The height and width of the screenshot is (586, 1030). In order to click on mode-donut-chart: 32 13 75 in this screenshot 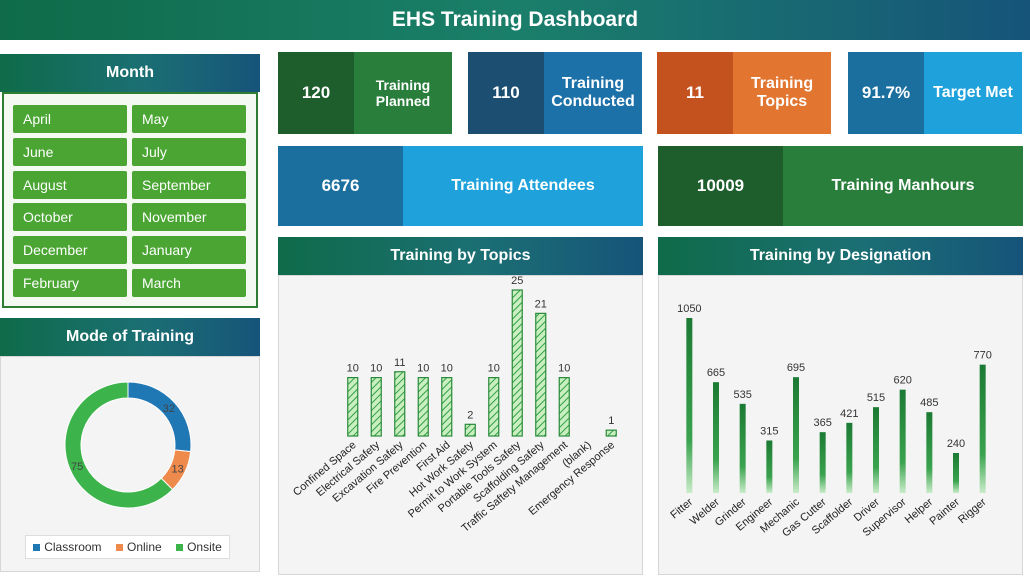, I will do `click(128, 445)`.